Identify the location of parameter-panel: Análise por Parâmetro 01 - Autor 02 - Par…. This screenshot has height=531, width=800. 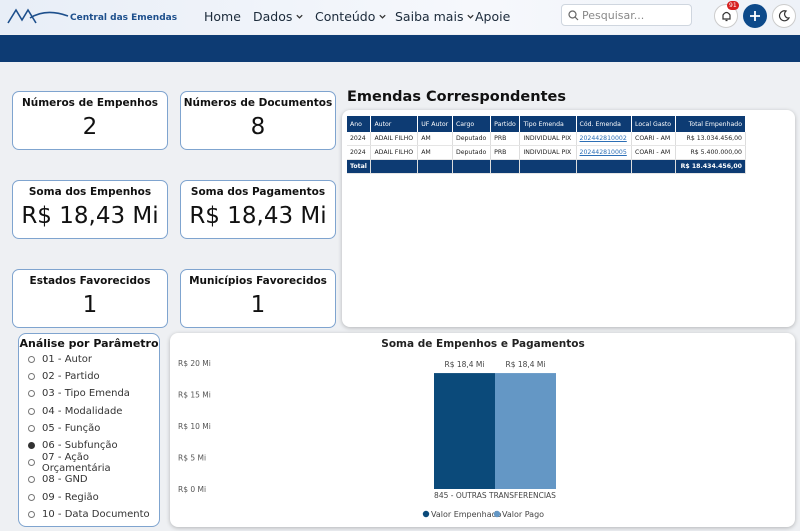
(89, 430).